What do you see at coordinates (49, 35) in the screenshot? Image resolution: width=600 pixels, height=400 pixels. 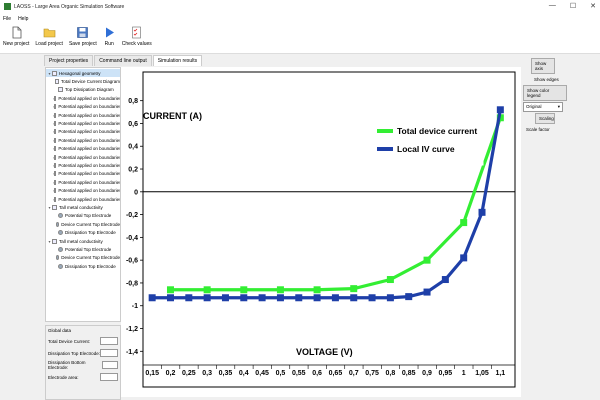 I see `load-project-button: Load project` at bounding box center [49, 35].